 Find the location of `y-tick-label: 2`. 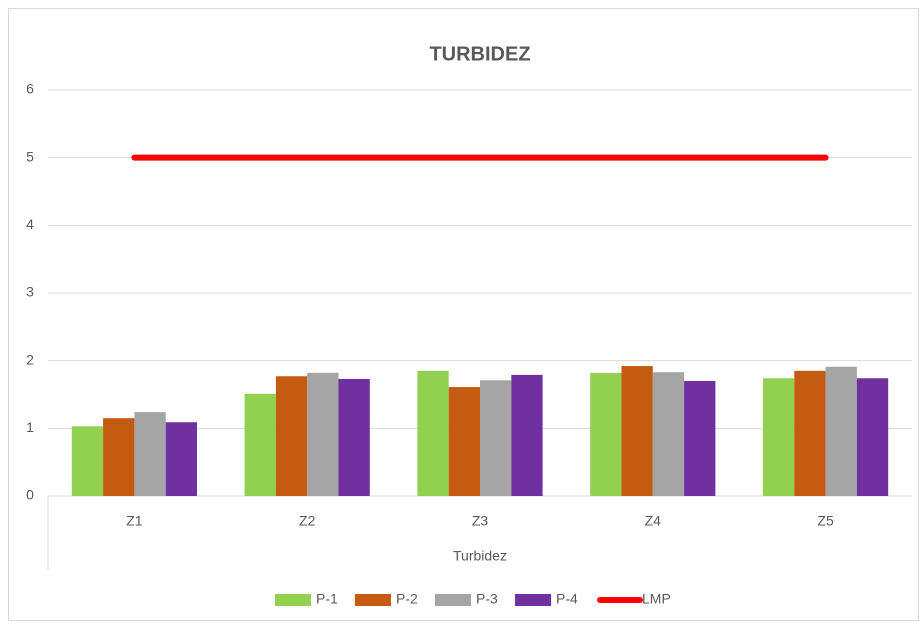

y-tick-label: 2 is located at coordinates (30, 359).